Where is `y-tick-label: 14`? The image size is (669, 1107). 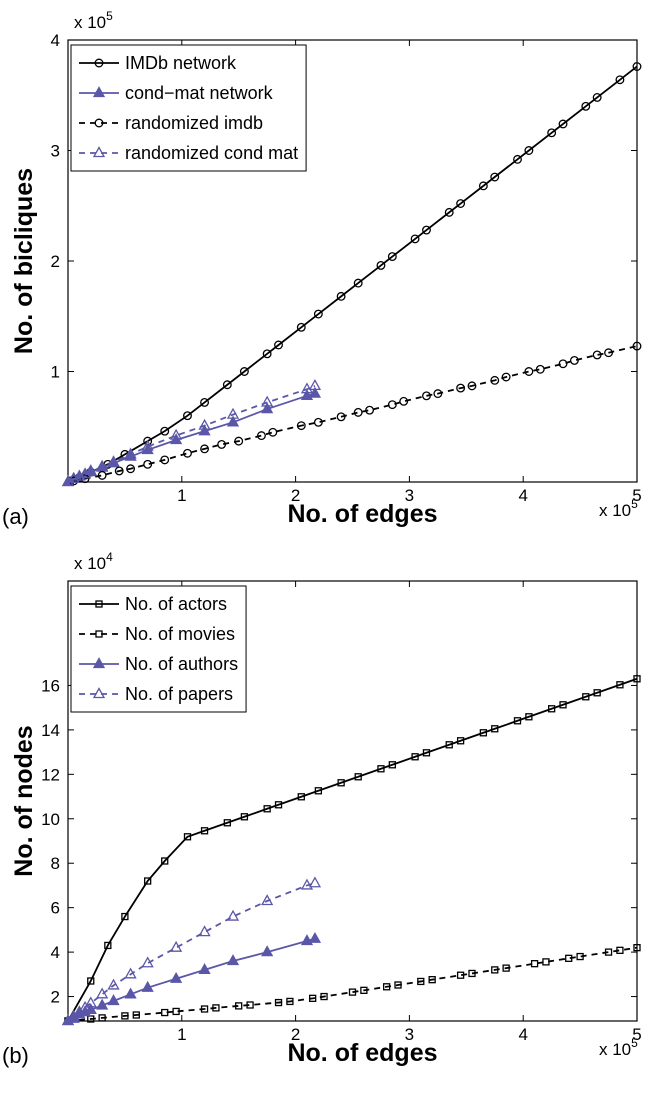
y-tick-label: 14 is located at coordinates (50, 730).